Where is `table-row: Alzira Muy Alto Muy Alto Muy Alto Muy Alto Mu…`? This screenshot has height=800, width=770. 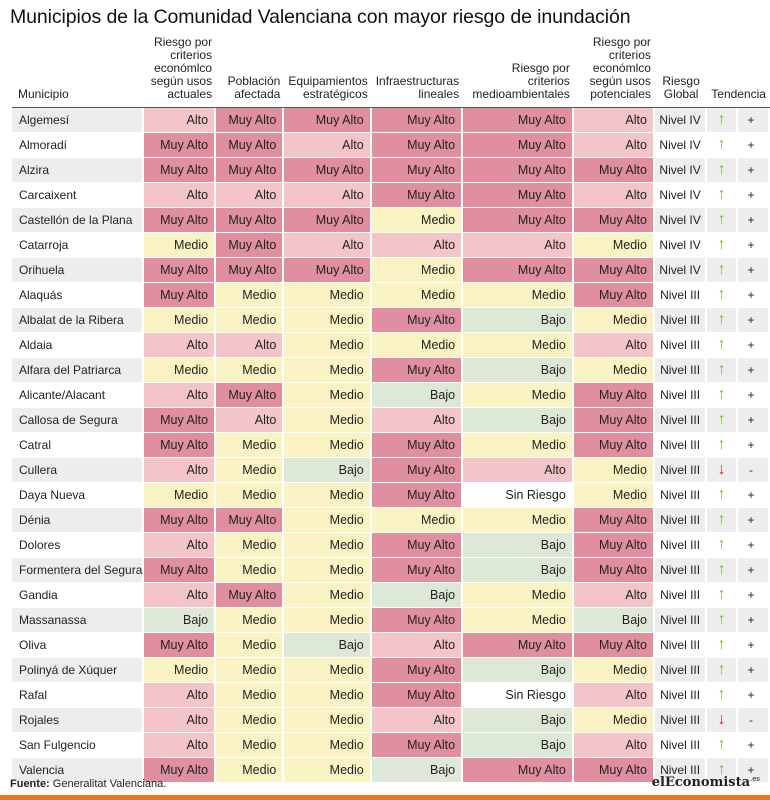
table-row: Alzira Muy Alto Muy Alto Muy Alto Muy Alto Mu… is located at coordinates (391, 170).